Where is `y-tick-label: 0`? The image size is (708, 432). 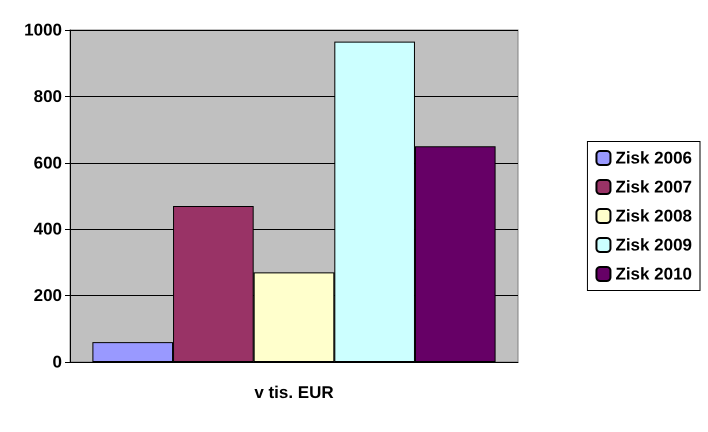 y-tick-label: 0 is located at coordinates (57, 362).